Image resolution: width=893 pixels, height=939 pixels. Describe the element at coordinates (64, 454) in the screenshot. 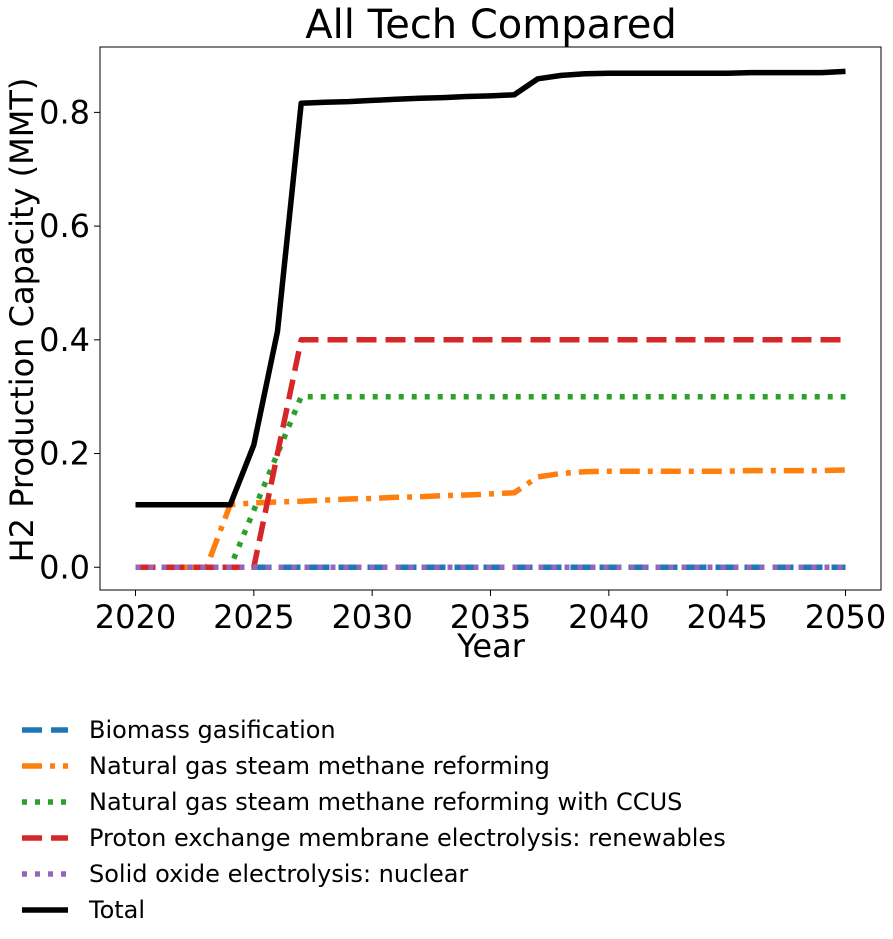

I see `y-tick-label: 0.2` at that location.